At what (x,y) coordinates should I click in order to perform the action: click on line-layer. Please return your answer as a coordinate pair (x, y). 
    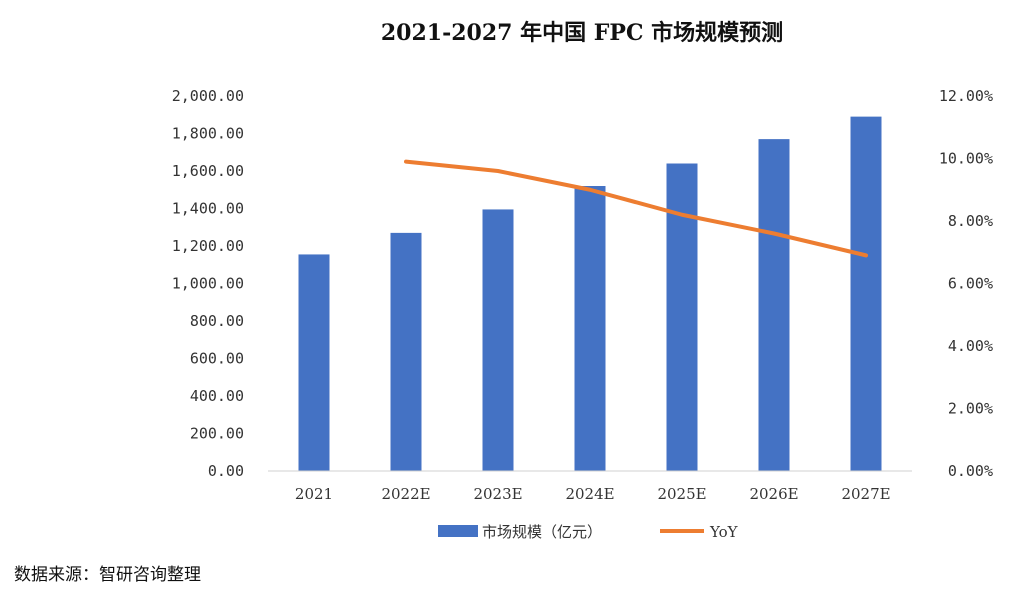
    Looking at the image, I should click on (636, 208).